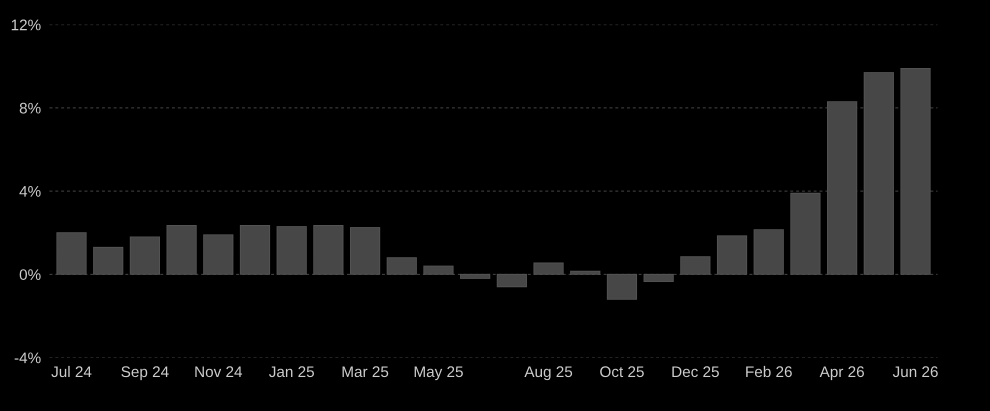 Image resolution: width=990 pixels, height=411 pixels. What do you see at coordinates (27, 358) in the screenshot?
I see `y-tick-label: -4%` at bounding box center [27, 358].